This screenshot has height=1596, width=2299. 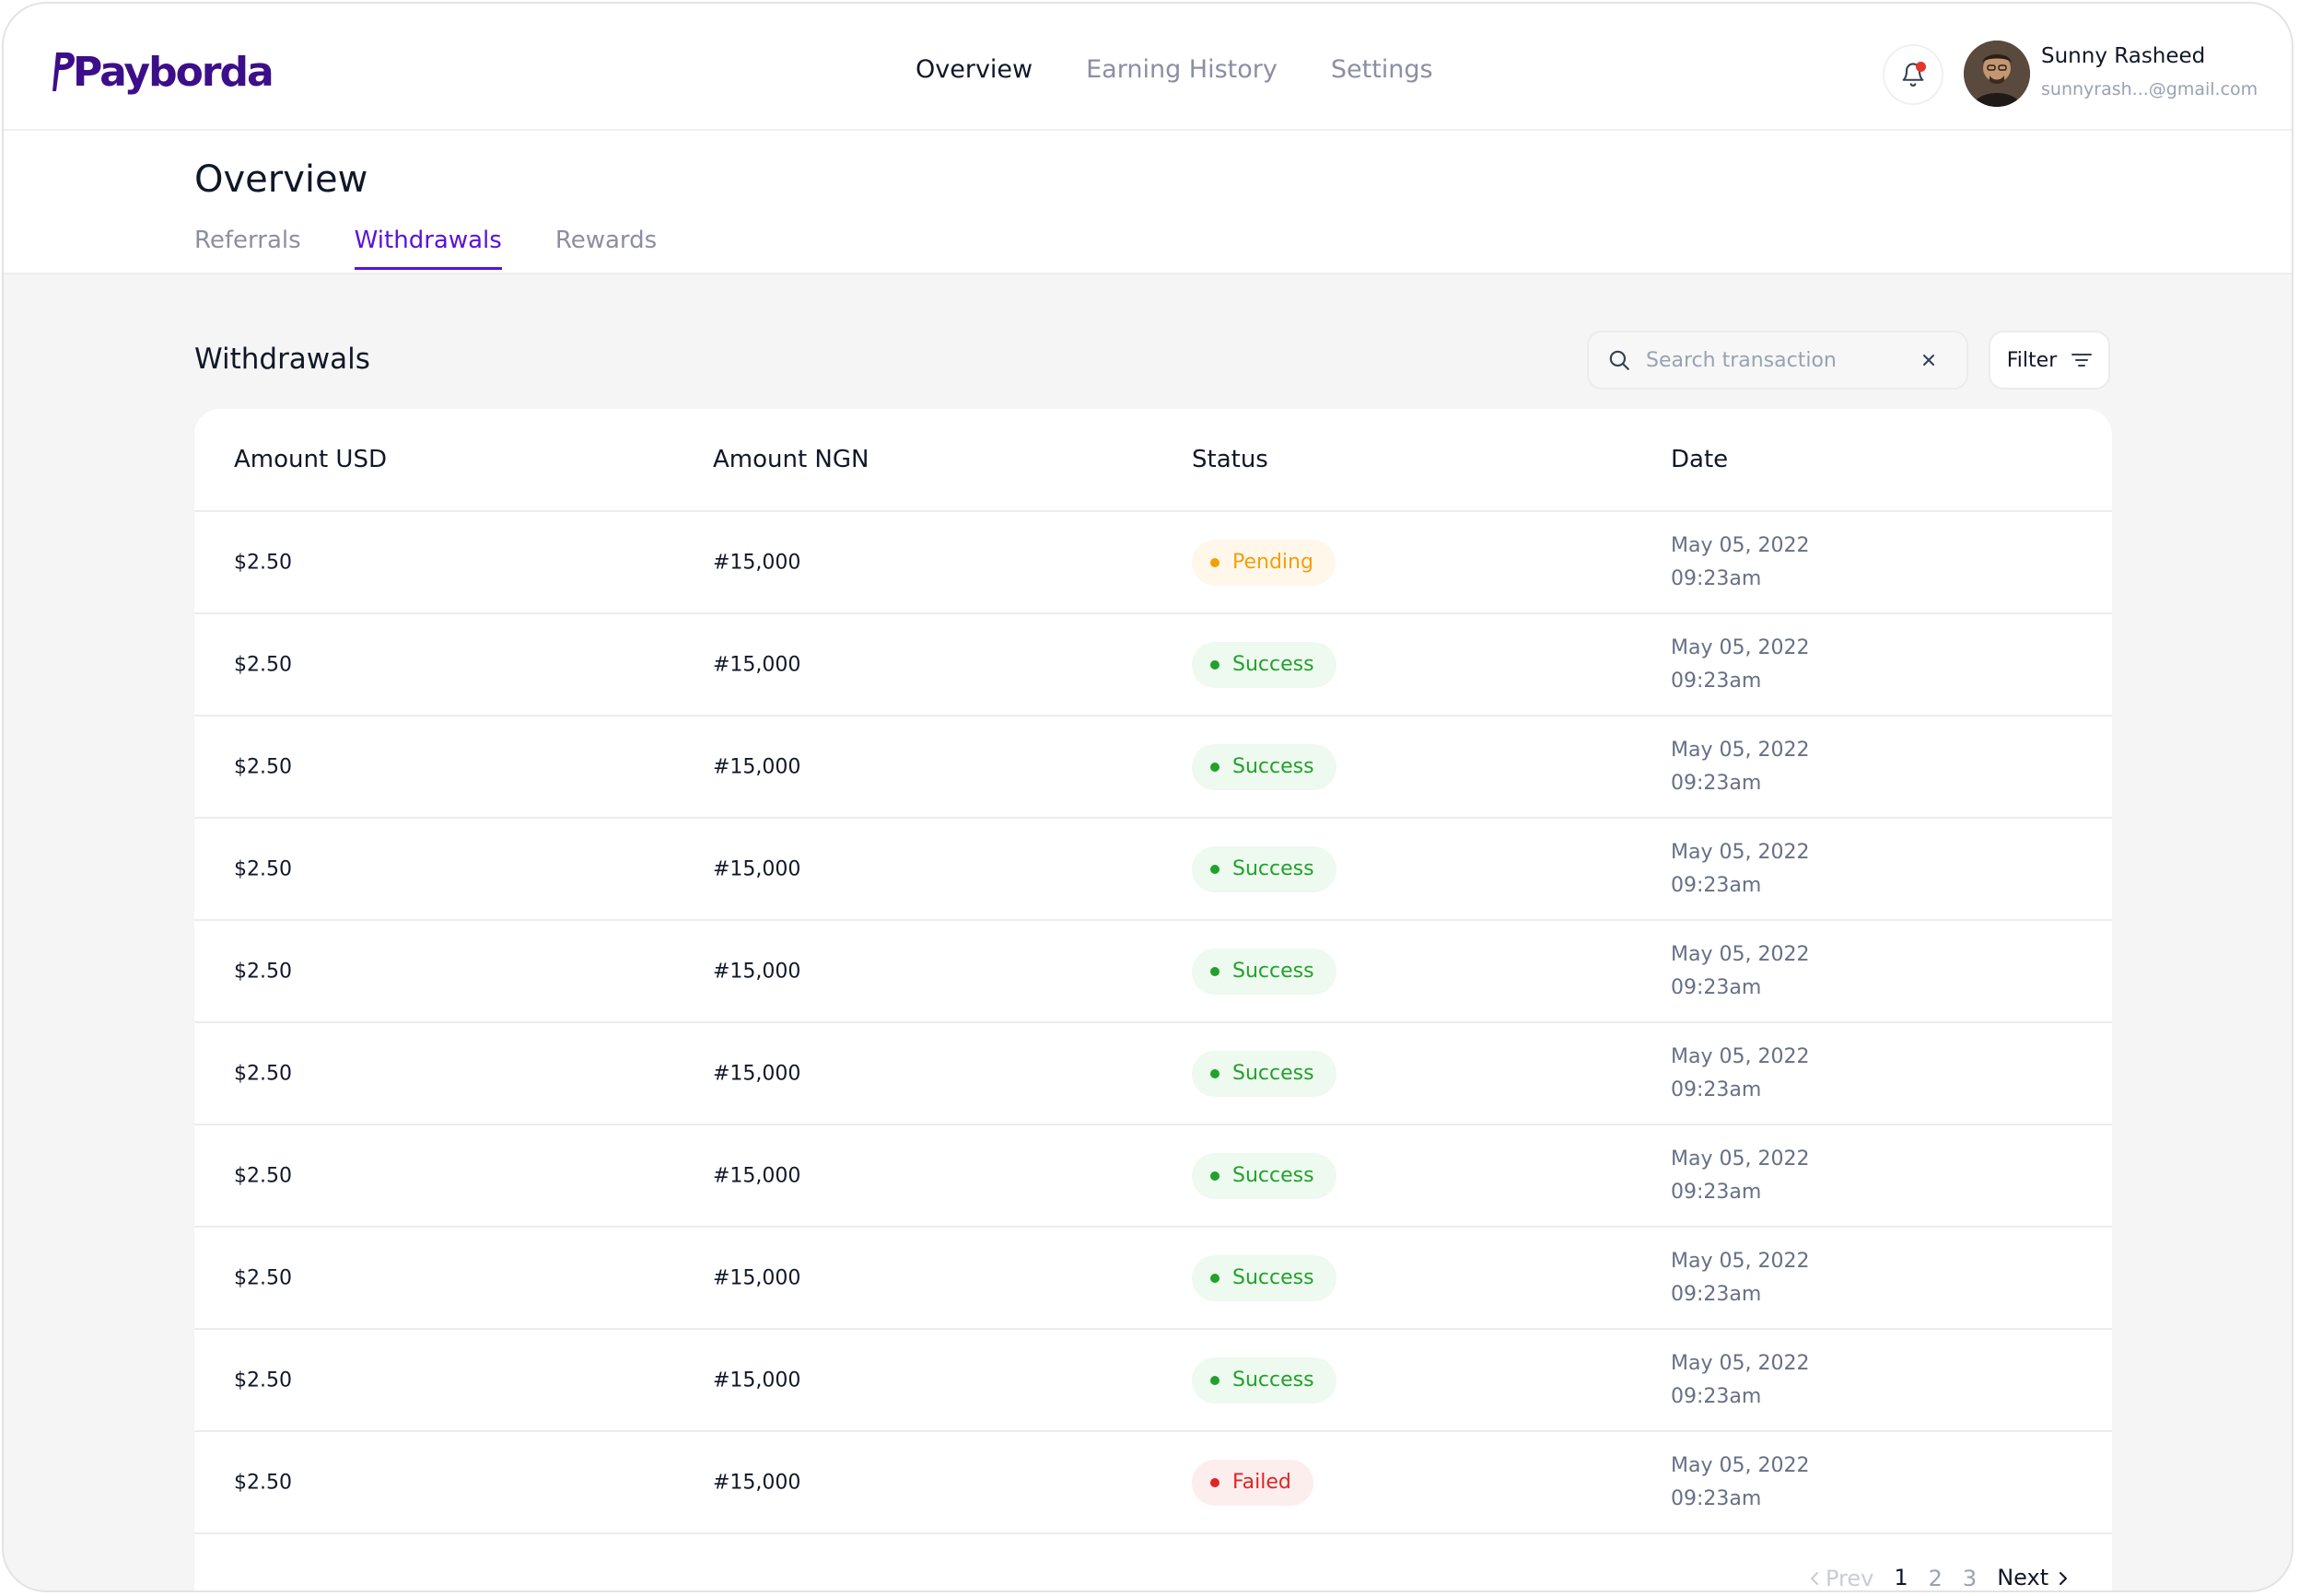 I want to click on brand-name: Payborda, so click(x=173, y=72).